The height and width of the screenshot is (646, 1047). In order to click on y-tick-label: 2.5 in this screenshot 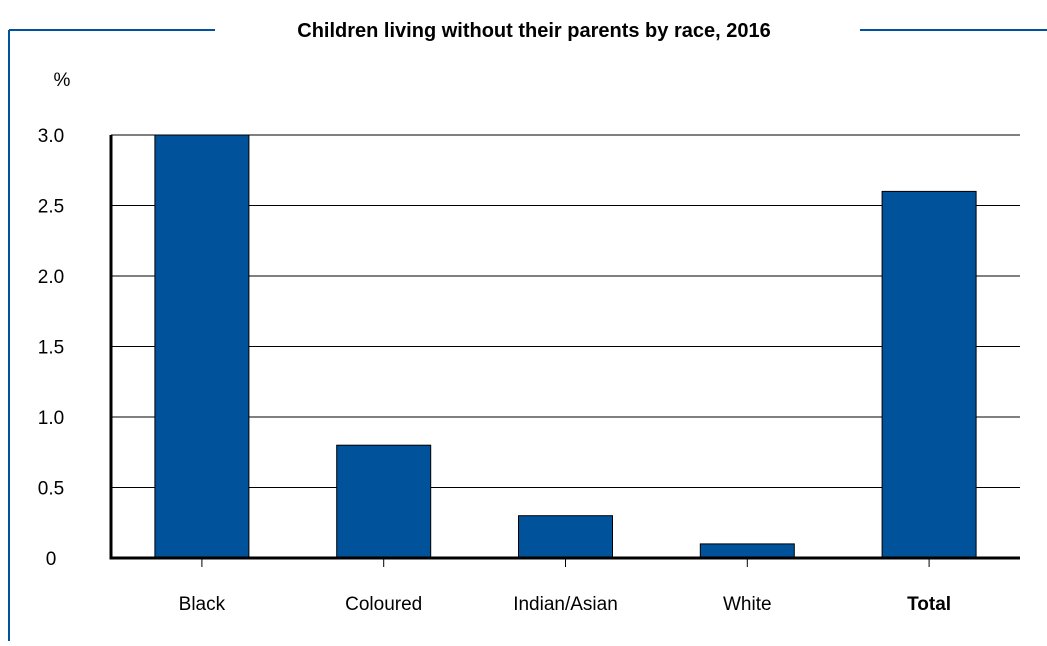, I will do `click(51, 207)`.